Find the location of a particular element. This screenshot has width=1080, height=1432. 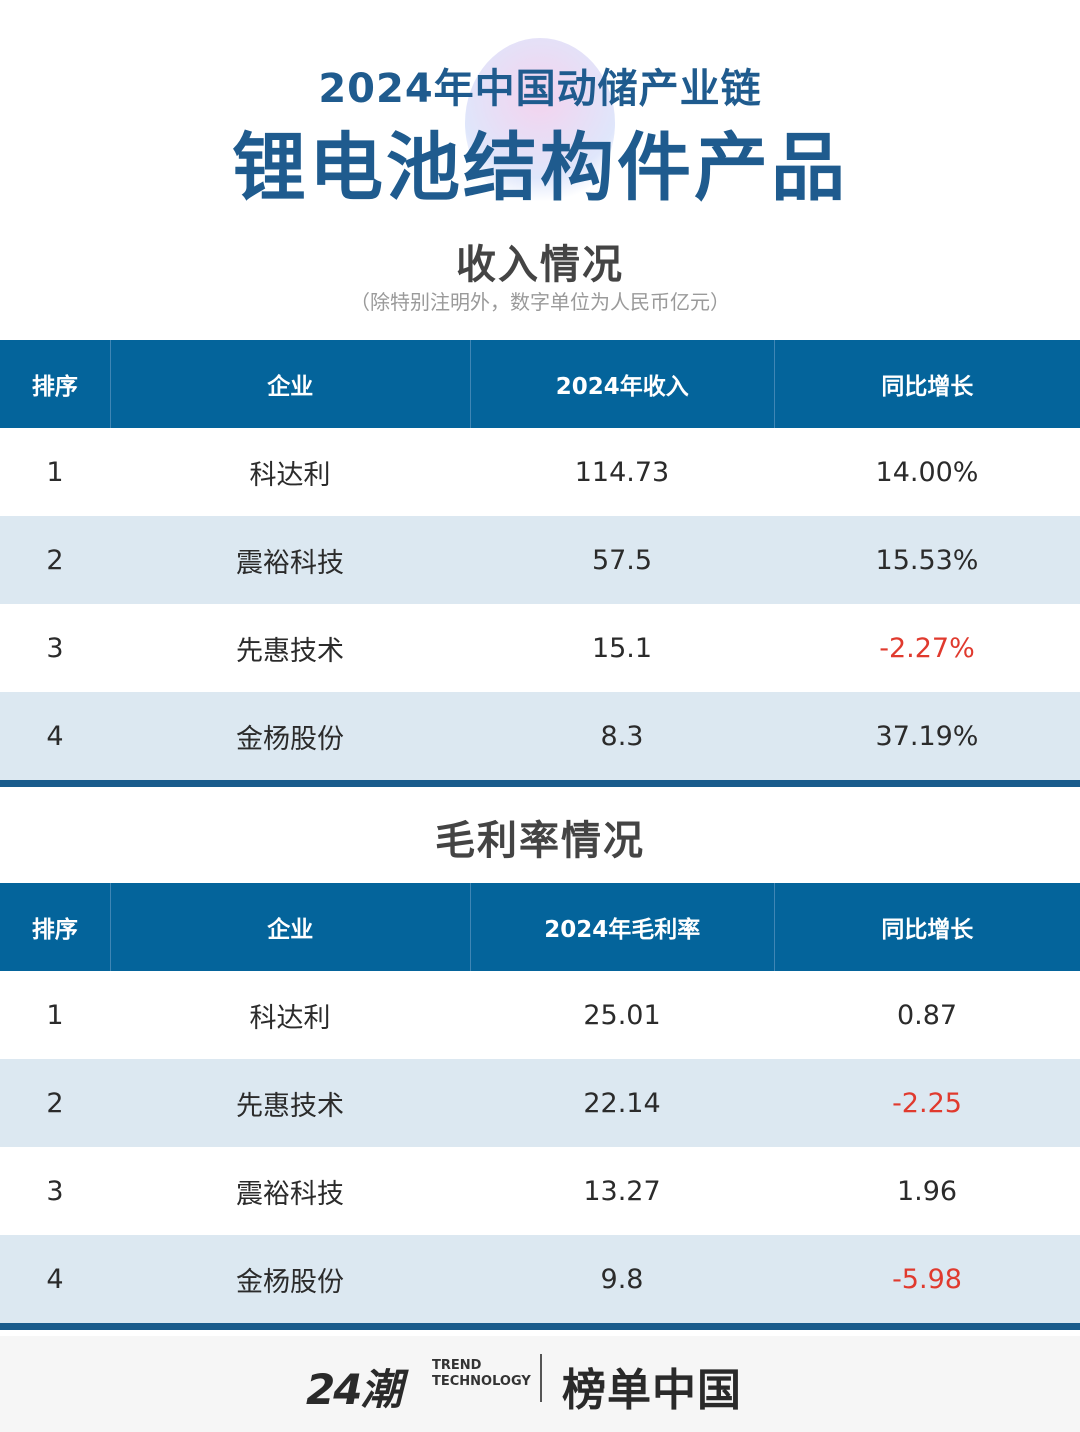

table-row: 1 科达利 114.73 14.00% is located at coordinates (540, 472).